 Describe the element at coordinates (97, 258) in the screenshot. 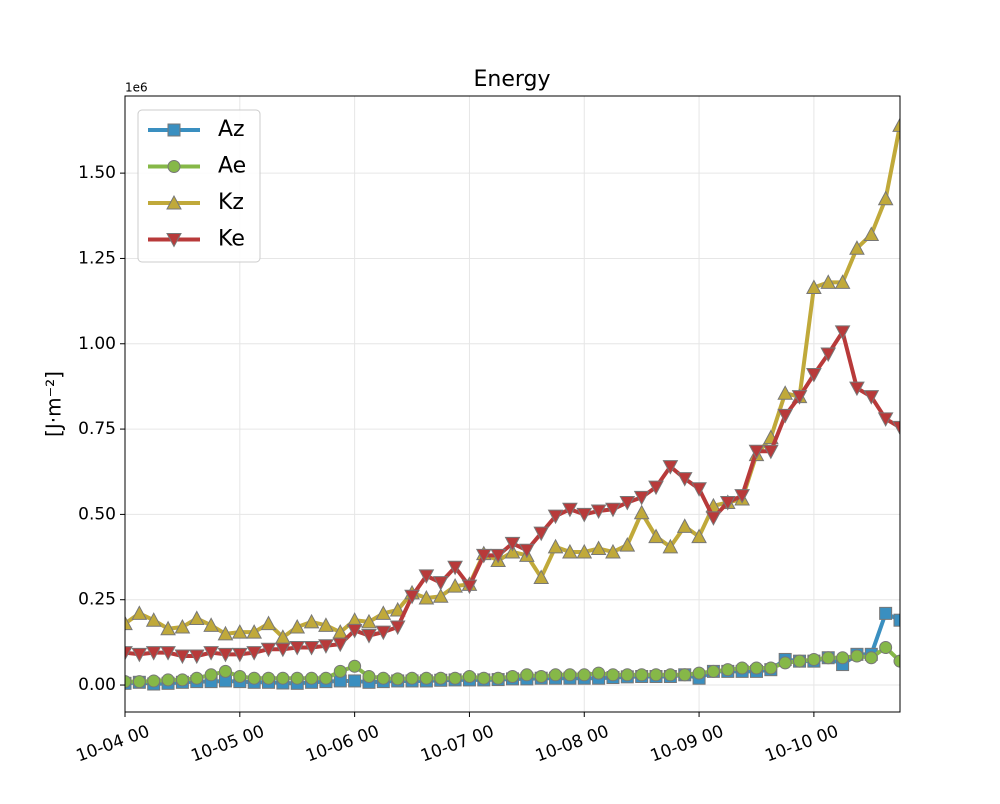

I see `y-tick-label: 1.25` at that location.